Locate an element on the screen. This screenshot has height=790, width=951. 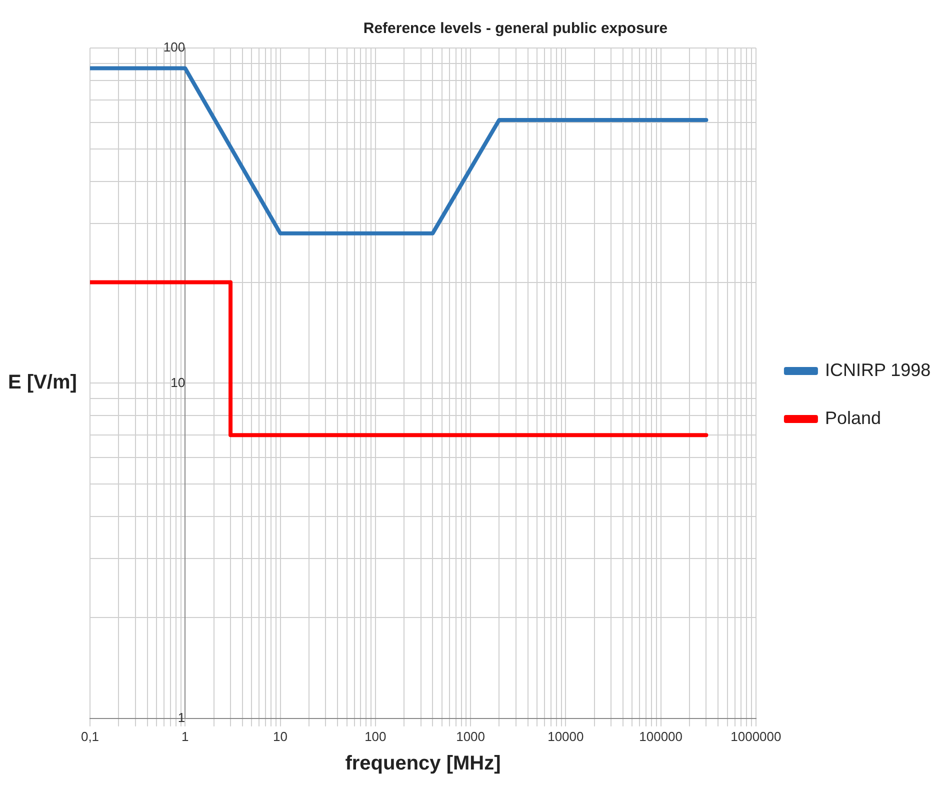
x-tick-label: 10 is located at coordinates (280, 736).